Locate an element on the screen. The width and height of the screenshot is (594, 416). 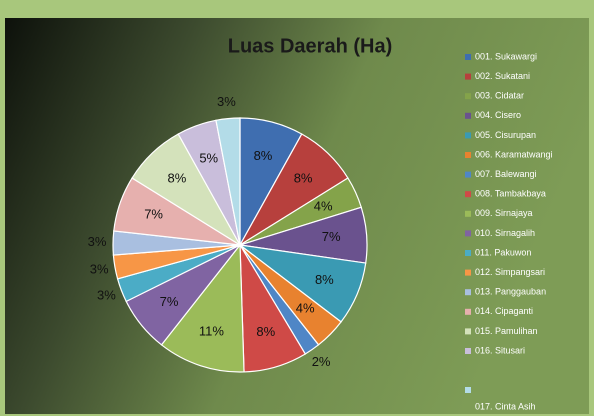
legend-label: 009. Sirnajaya is located at coordinates (504, 213).